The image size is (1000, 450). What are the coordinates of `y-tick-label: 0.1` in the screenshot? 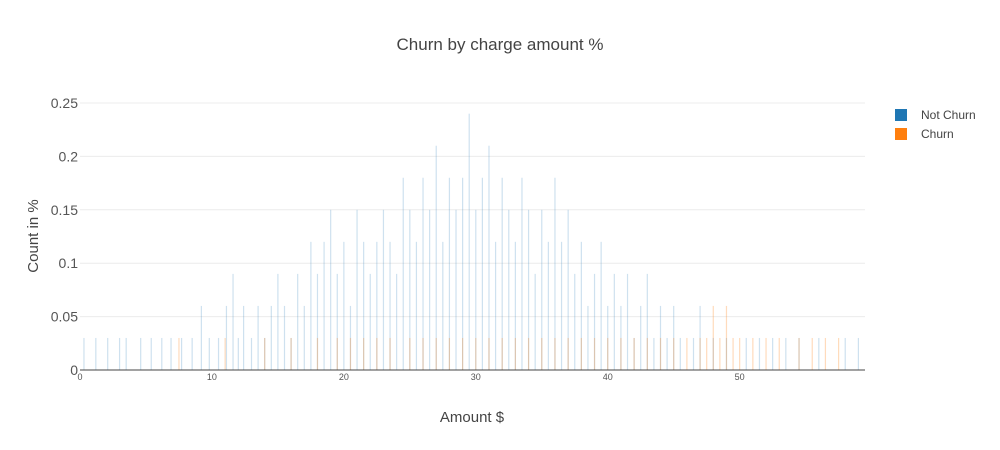 It's located at (69, 263).